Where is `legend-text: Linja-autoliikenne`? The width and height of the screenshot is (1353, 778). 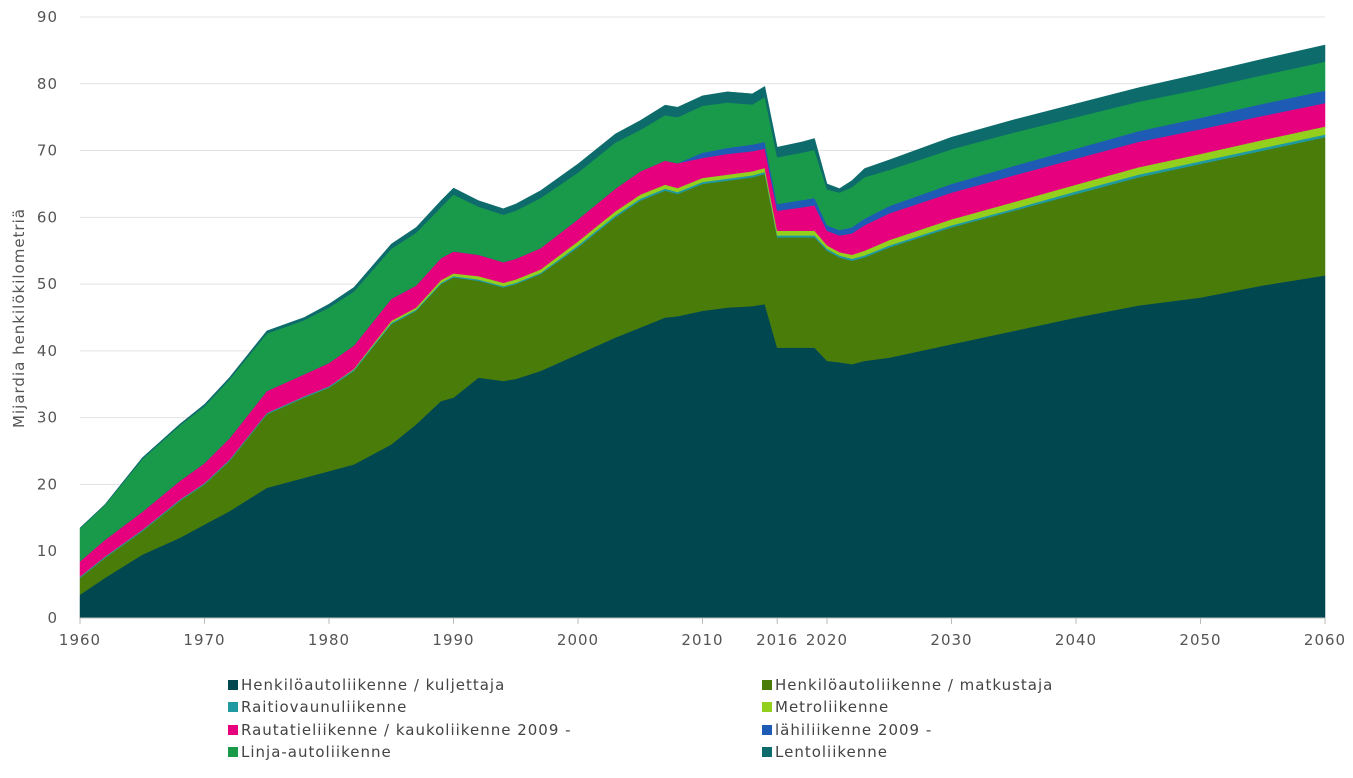 legend-text: Linja-autoliikenne is located at coordinates (316, 752).